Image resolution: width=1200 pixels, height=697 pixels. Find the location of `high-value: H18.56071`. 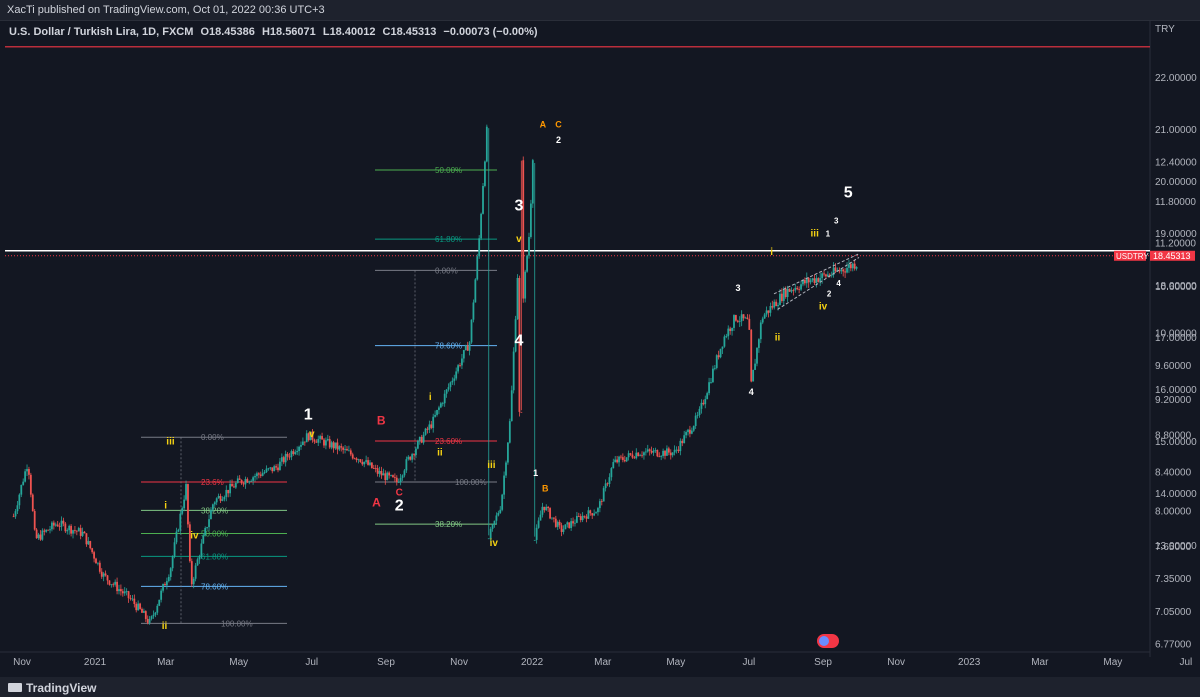

high-value: H18.56071 is located at coordinates (288, 32).